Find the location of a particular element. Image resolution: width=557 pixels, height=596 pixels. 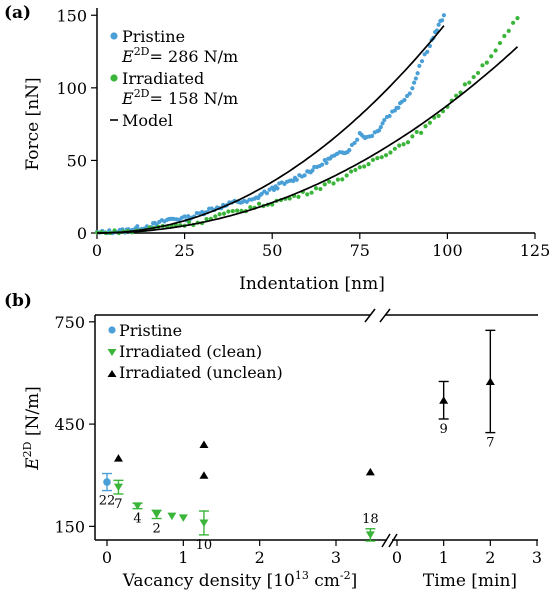

legend-pristine-label: Pristine is located at coordinates (153, 36).